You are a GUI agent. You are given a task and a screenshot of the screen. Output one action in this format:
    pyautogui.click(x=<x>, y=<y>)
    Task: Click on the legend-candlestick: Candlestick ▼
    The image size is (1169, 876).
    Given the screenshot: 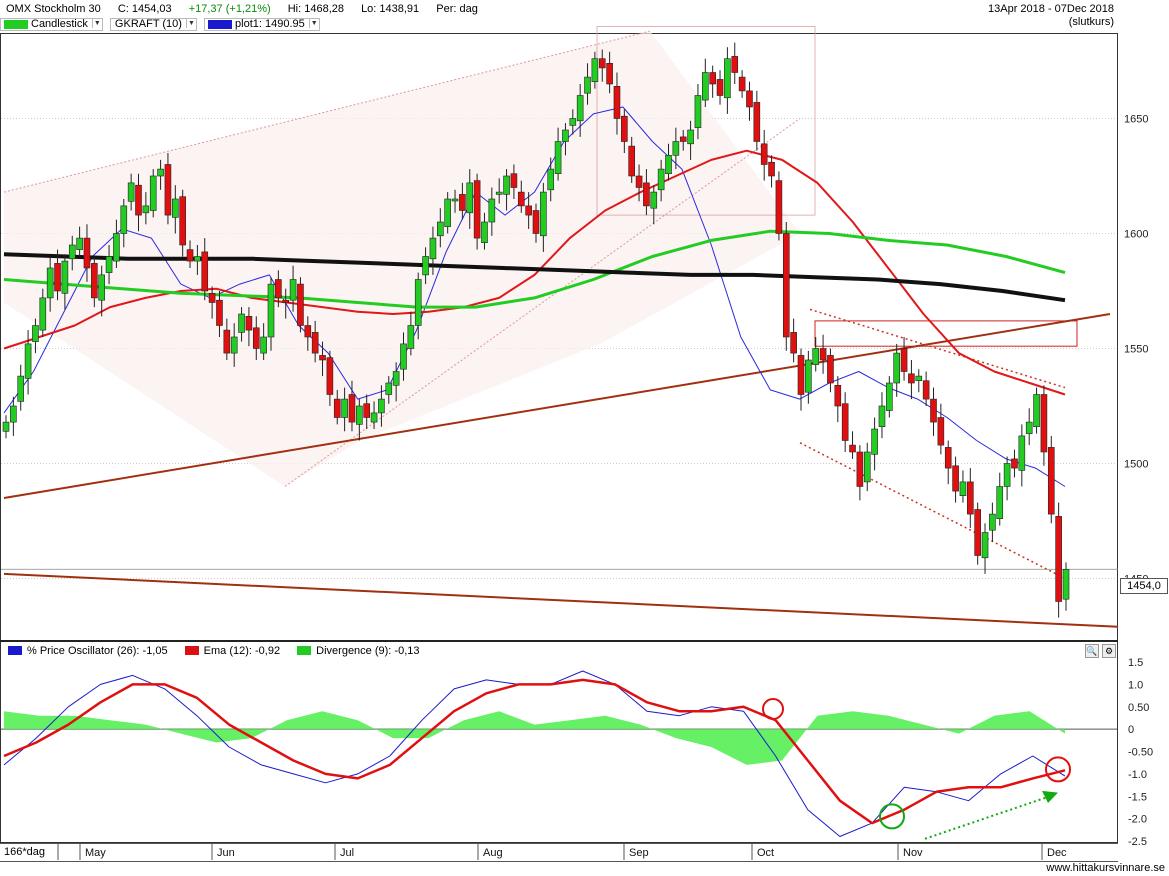 What is the action you would take?
    pyautogui.click(x=51, y=24)
    